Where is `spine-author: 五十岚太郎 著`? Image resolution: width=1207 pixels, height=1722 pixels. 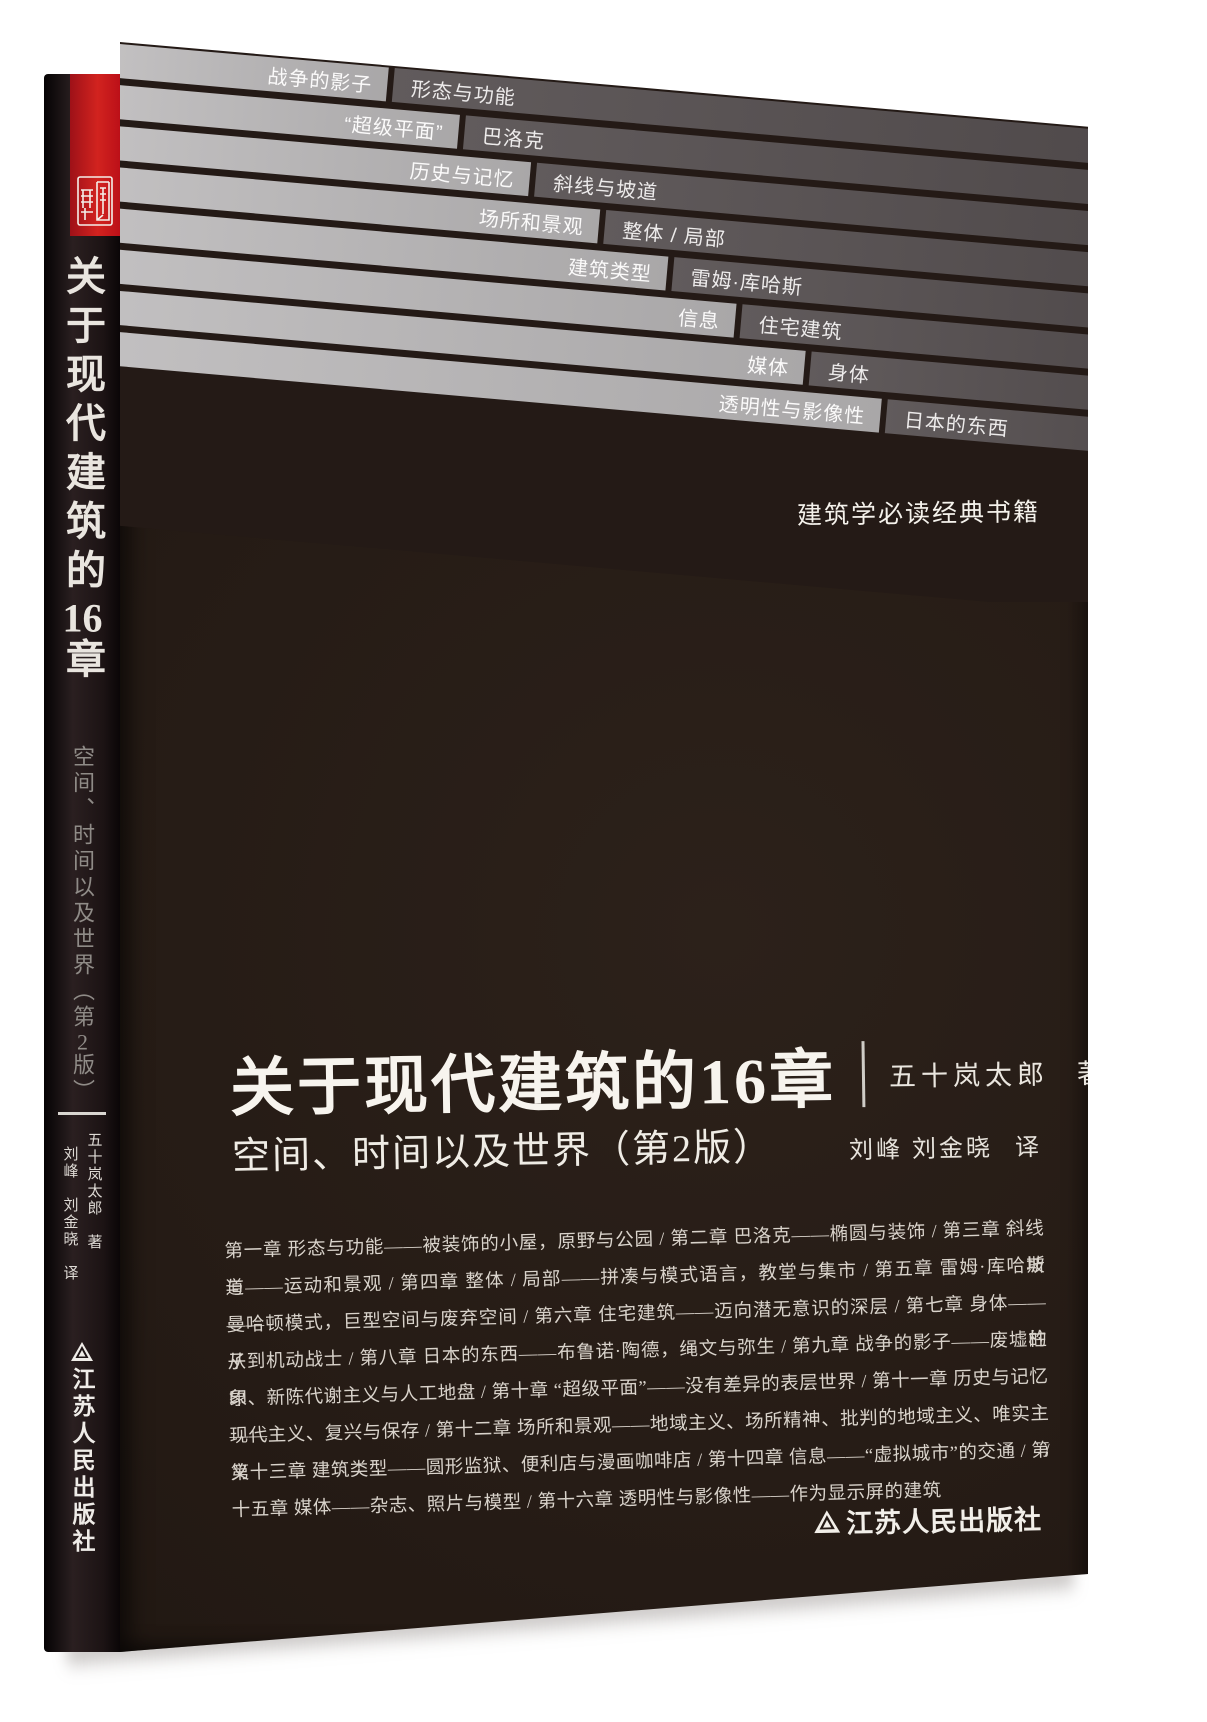 spine-author: 五十岚太郎 著 is located at coordinates (93, 1191).